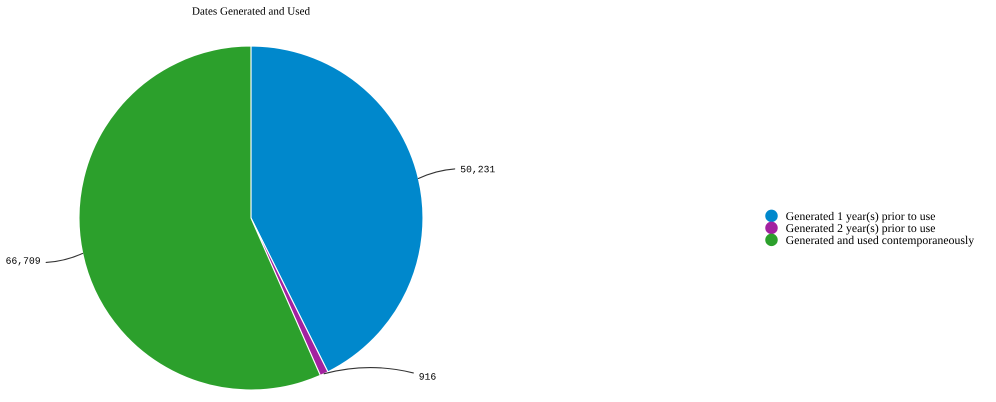 This screenshot has height=402, width=996. Describe the element at coordinates (477, 170) in the screenshot. I see `data-label: 50,231` at that location.